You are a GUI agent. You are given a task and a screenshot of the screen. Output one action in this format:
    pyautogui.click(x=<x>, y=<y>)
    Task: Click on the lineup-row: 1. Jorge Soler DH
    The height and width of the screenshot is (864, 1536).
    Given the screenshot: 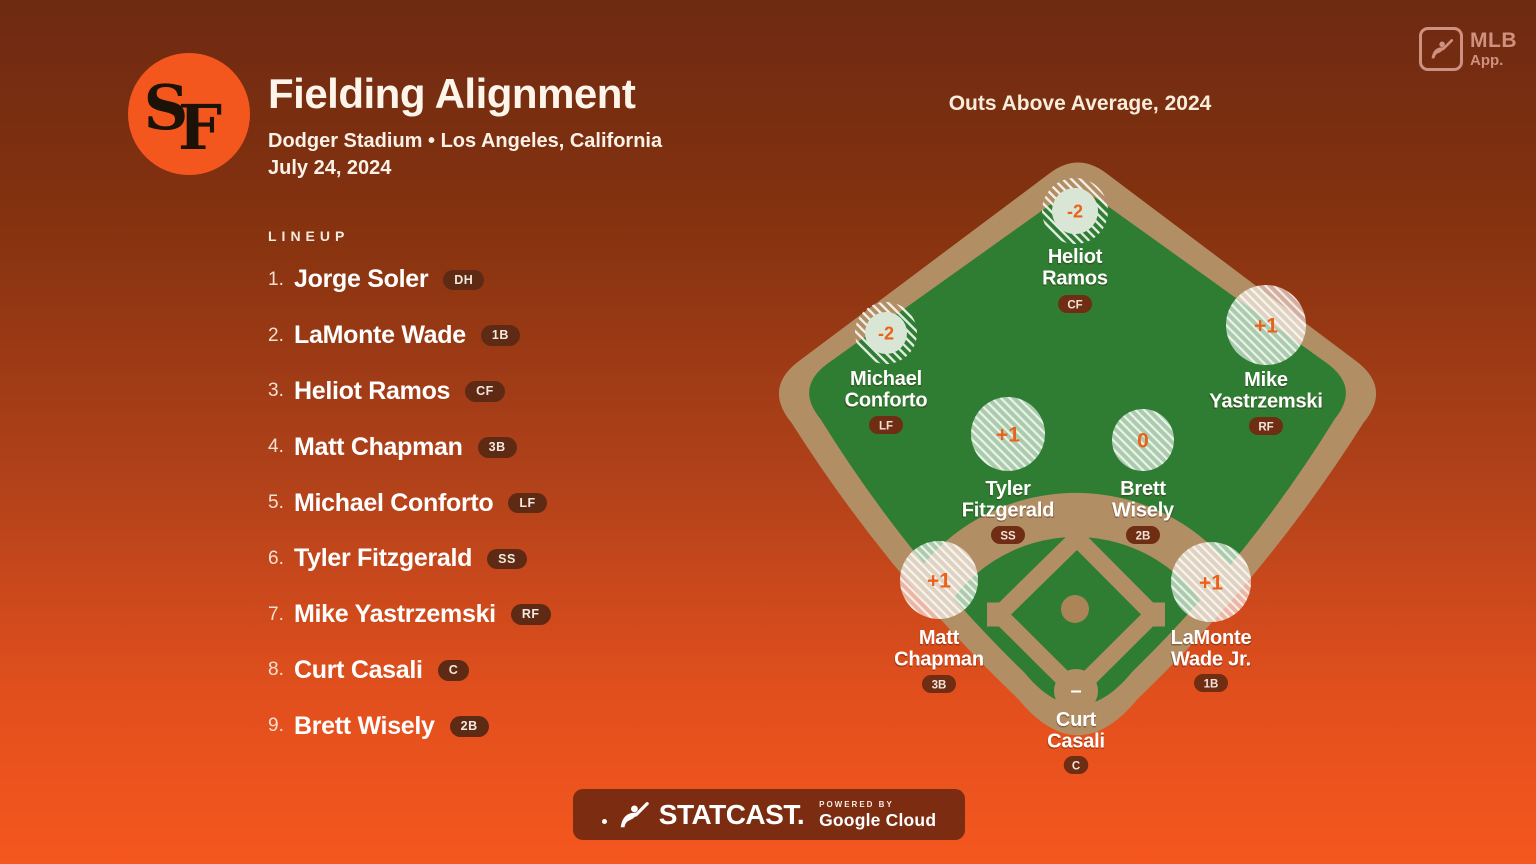 What is the action you would take?
    pyautogui.click(x=498, y=280)
    